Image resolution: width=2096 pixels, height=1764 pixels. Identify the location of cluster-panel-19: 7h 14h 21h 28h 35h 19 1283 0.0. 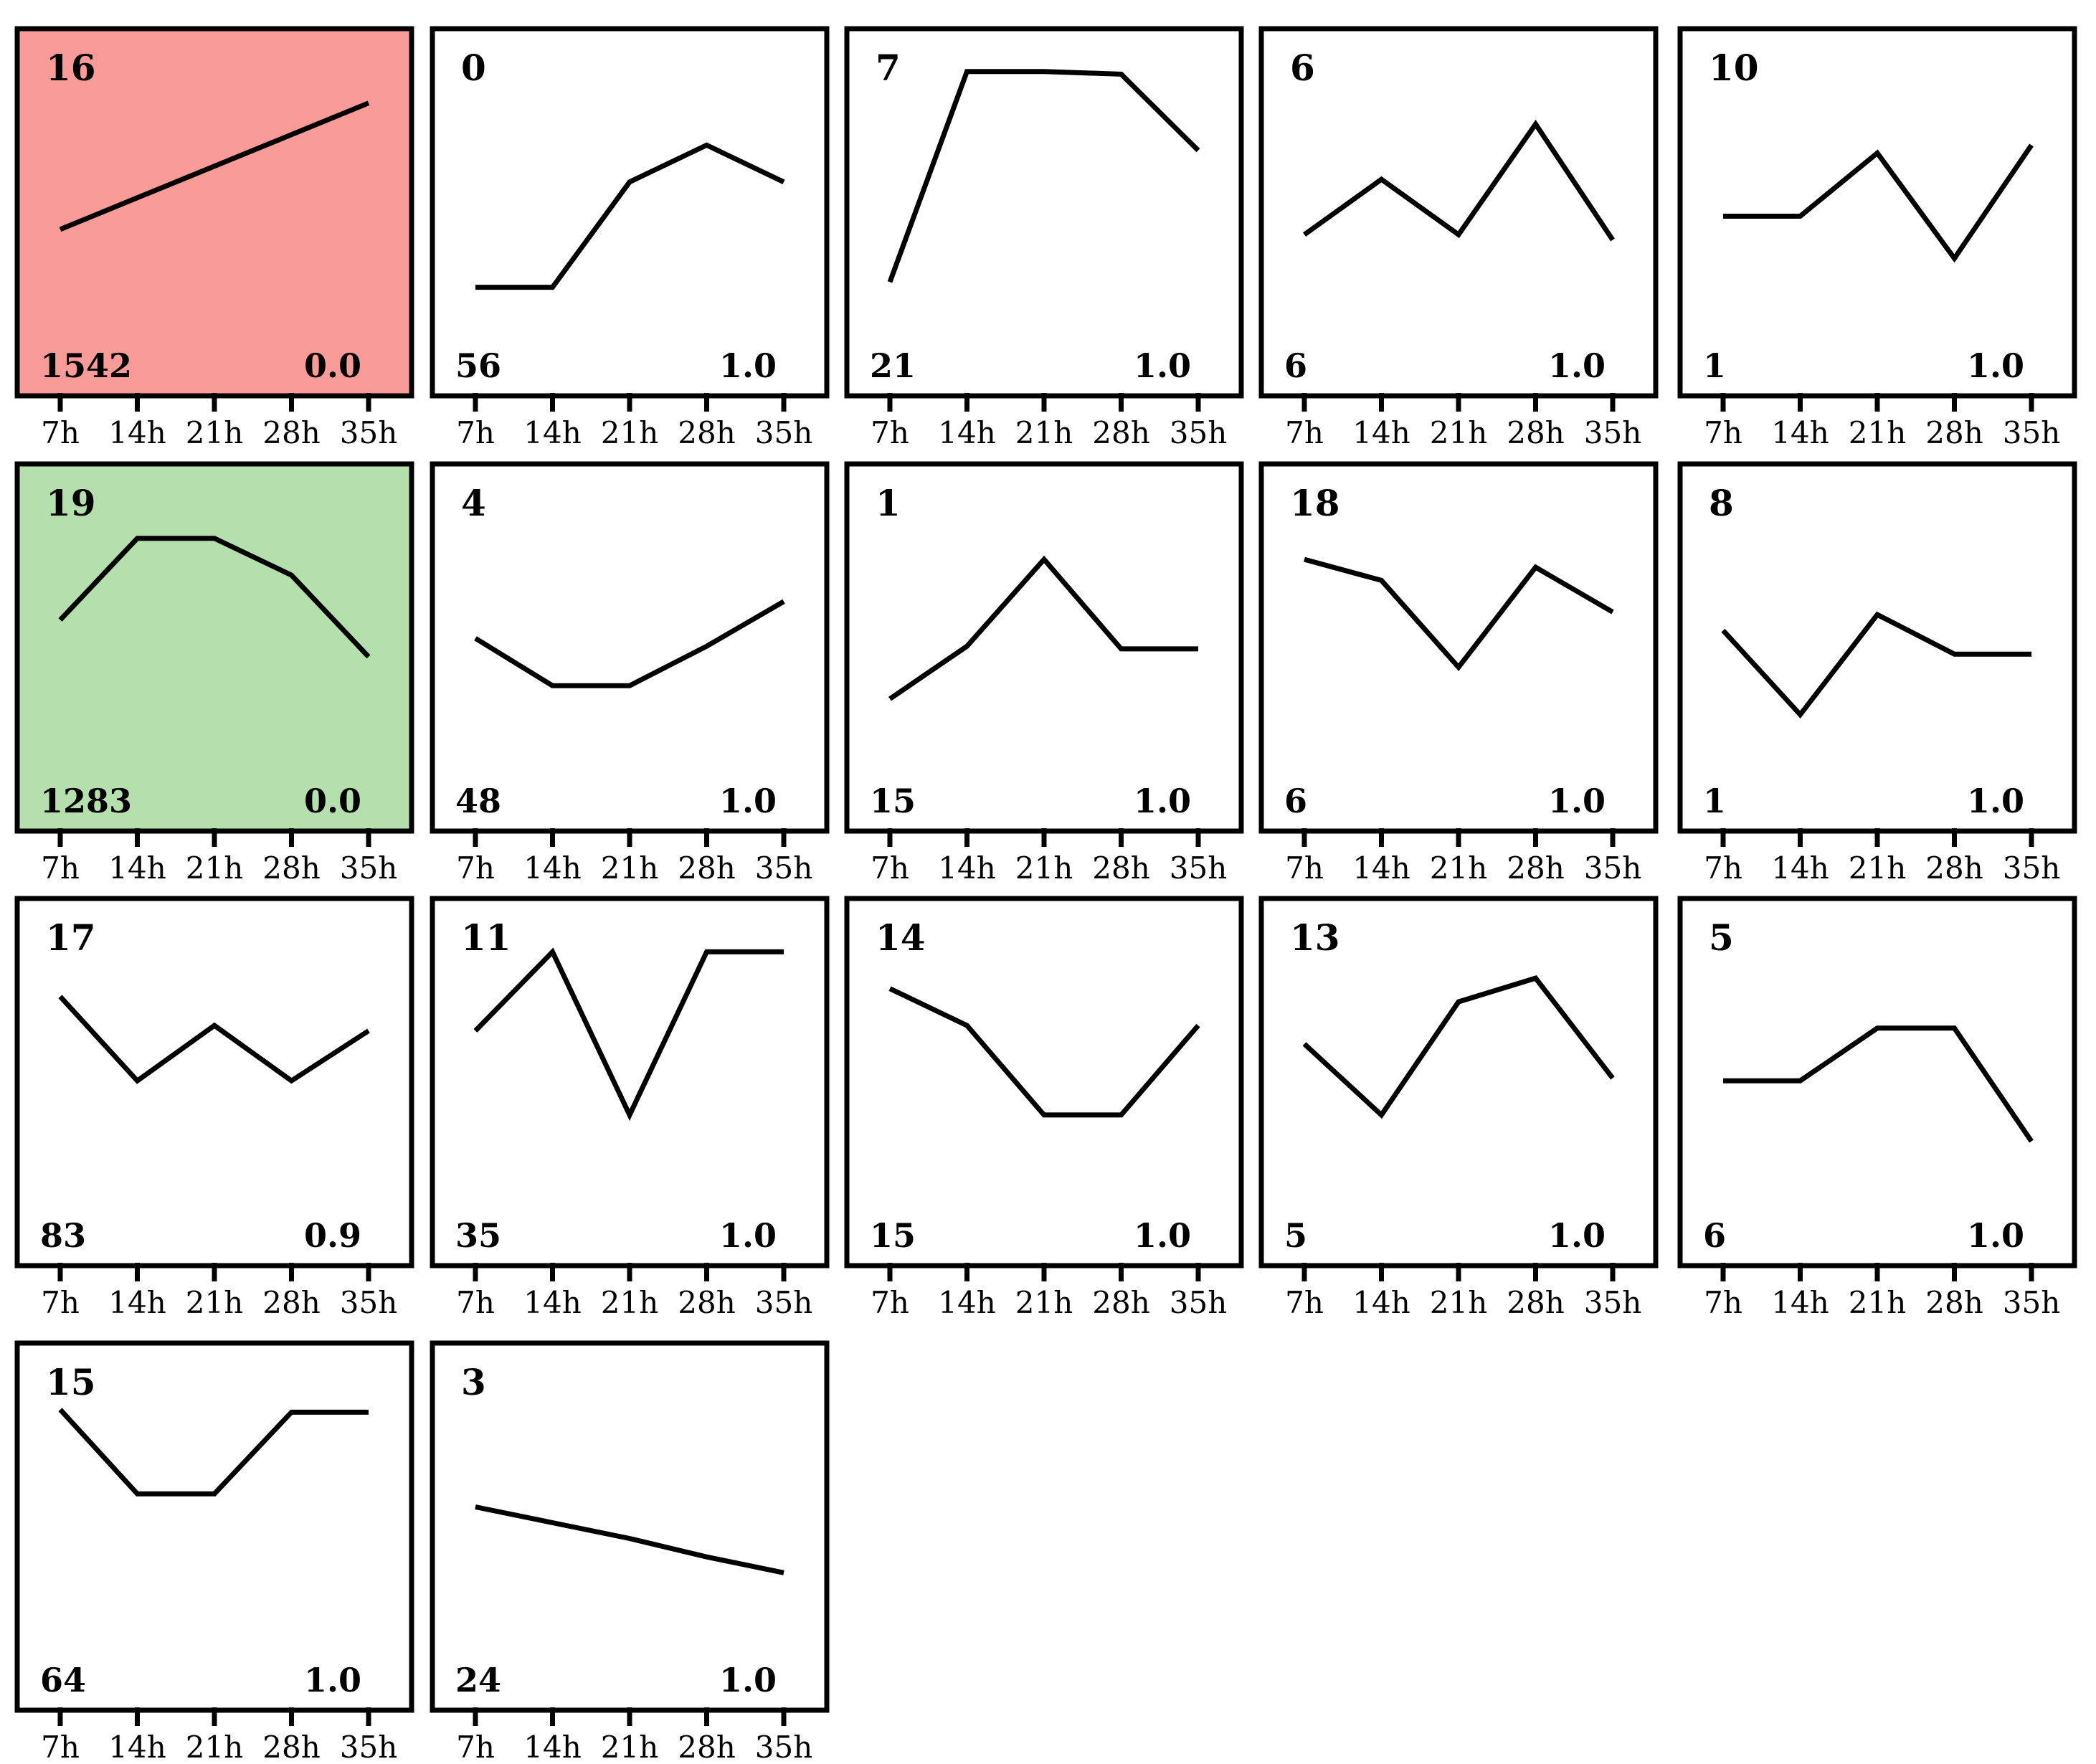
(214, 673).